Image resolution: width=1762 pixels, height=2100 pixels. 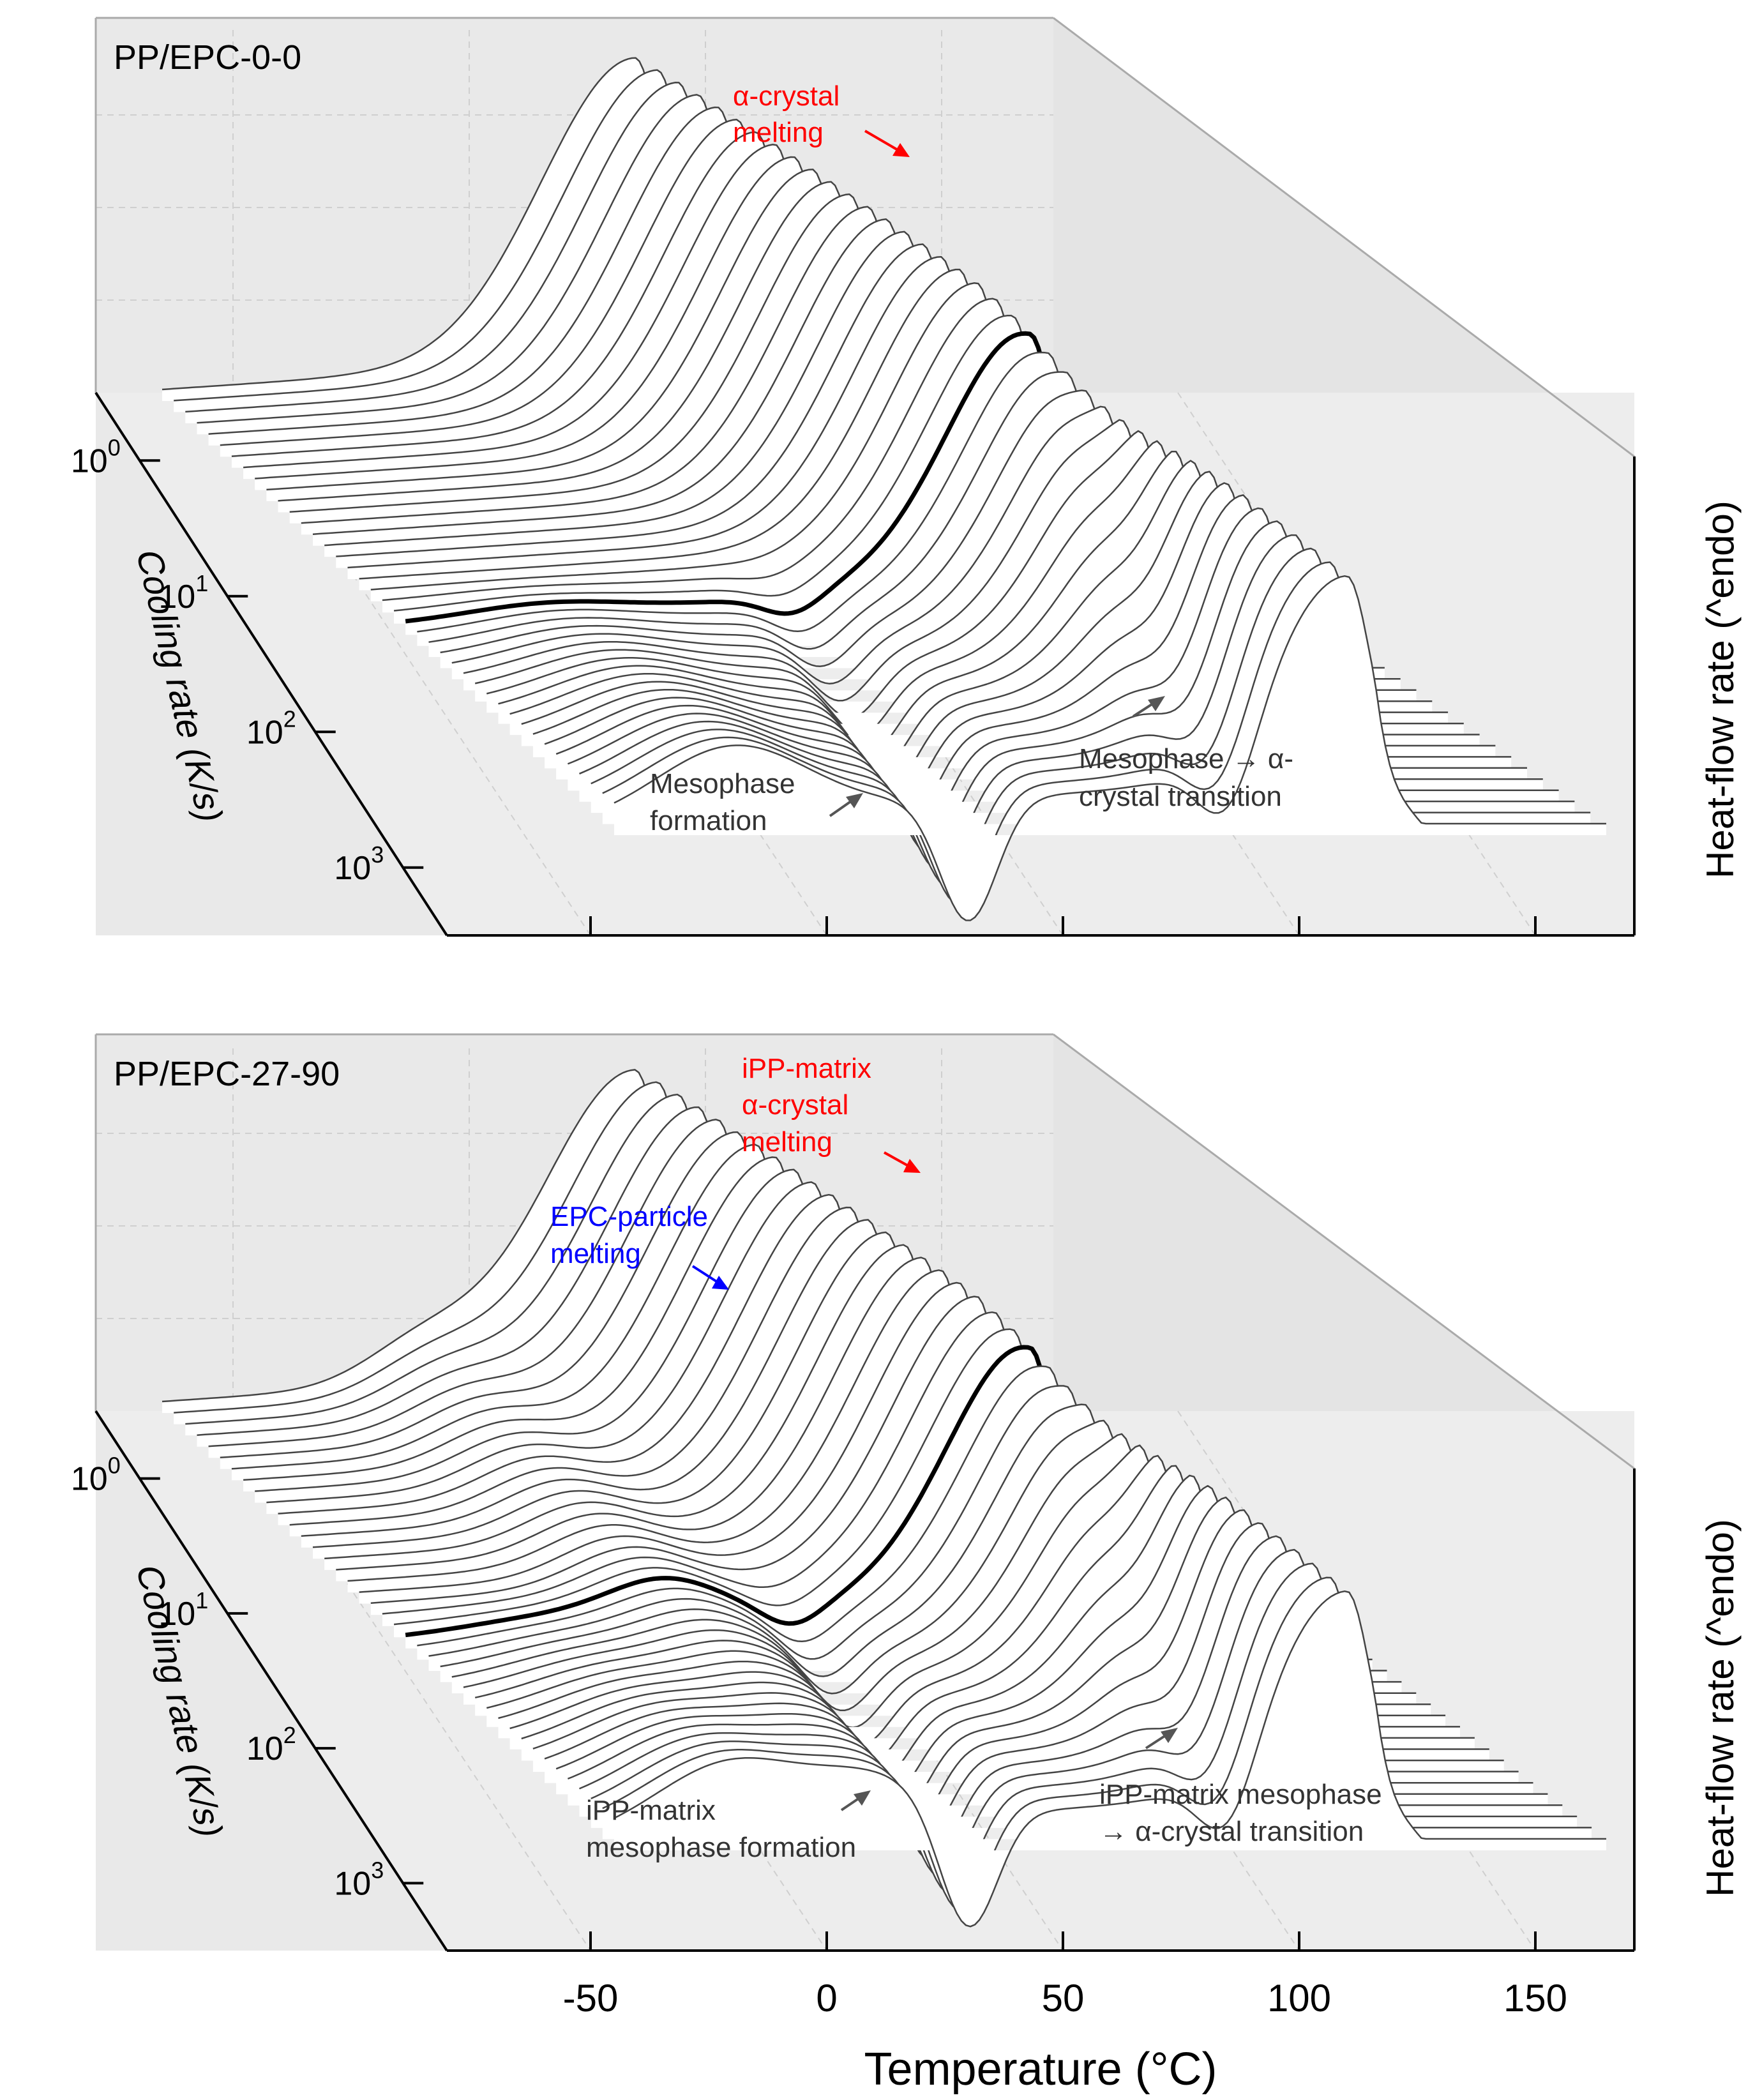 I want to click on x-tick-label: 150, so click(x=1535, y=1999).